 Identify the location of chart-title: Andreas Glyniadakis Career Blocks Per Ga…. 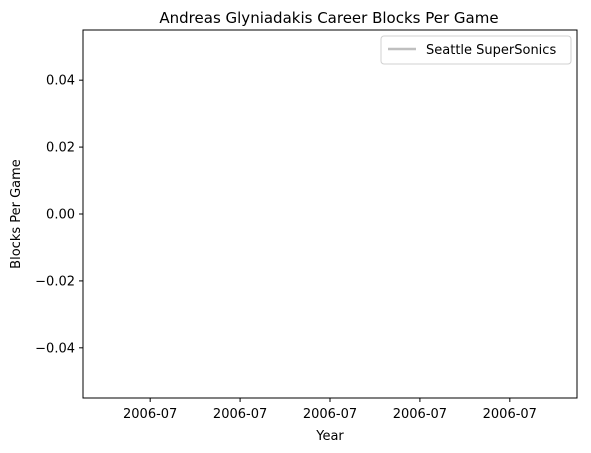
(328, 18).